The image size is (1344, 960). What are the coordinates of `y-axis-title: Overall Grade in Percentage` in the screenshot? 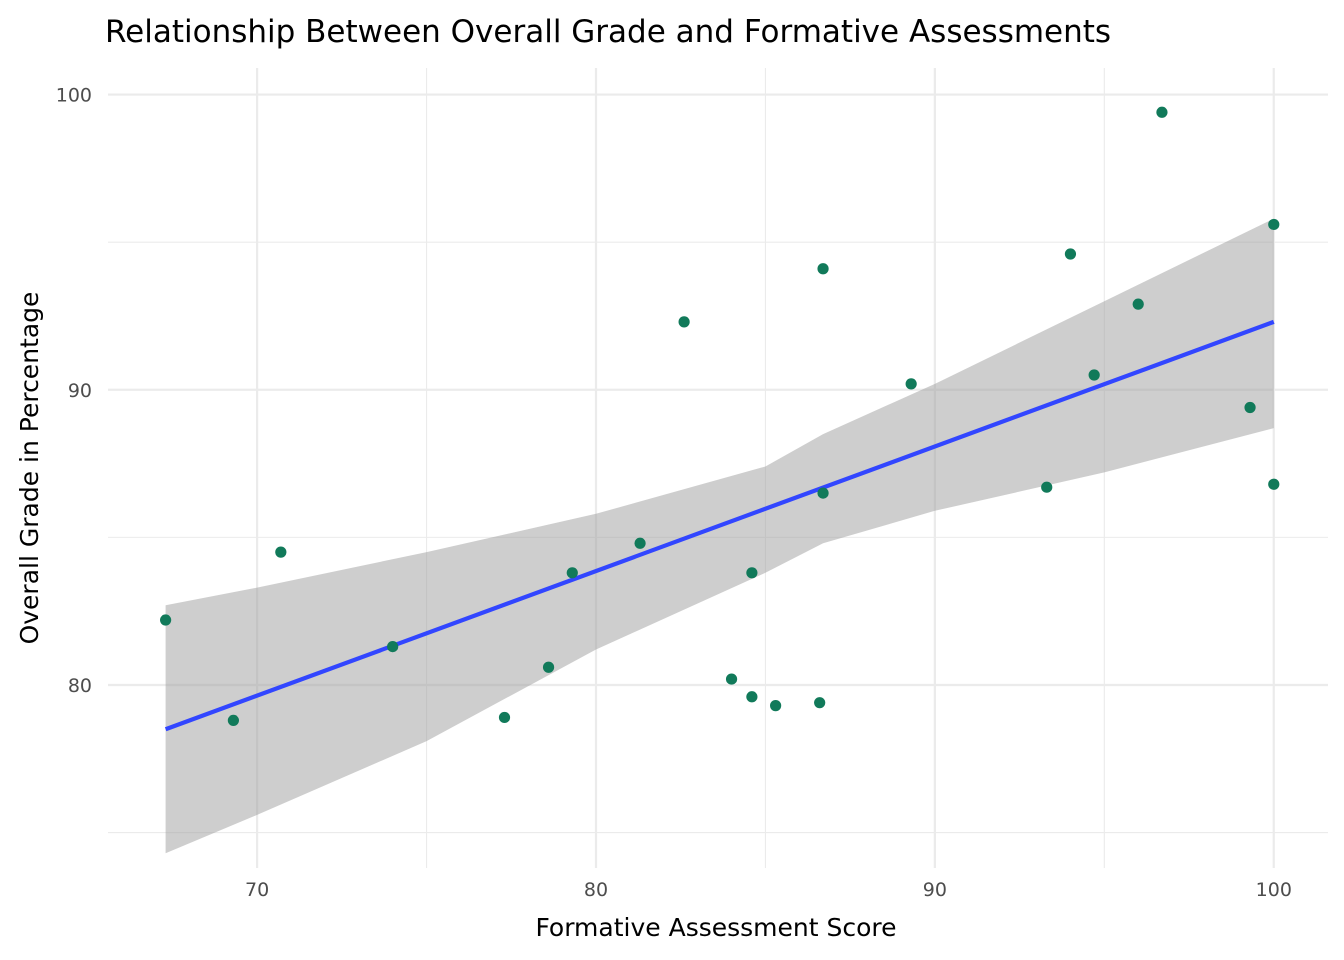 It's located at (29, 468).